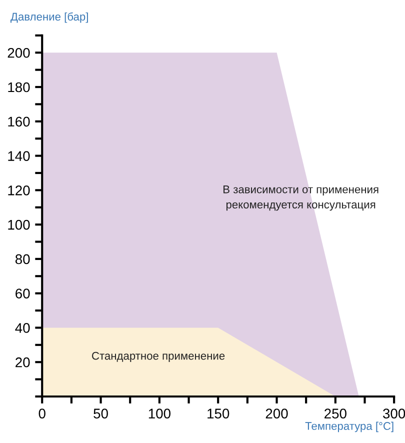  What do you see at coordinates (158, 357) in the screenshot?
I see `annotation: Стандартное применение` at bounding box center [158, 357].